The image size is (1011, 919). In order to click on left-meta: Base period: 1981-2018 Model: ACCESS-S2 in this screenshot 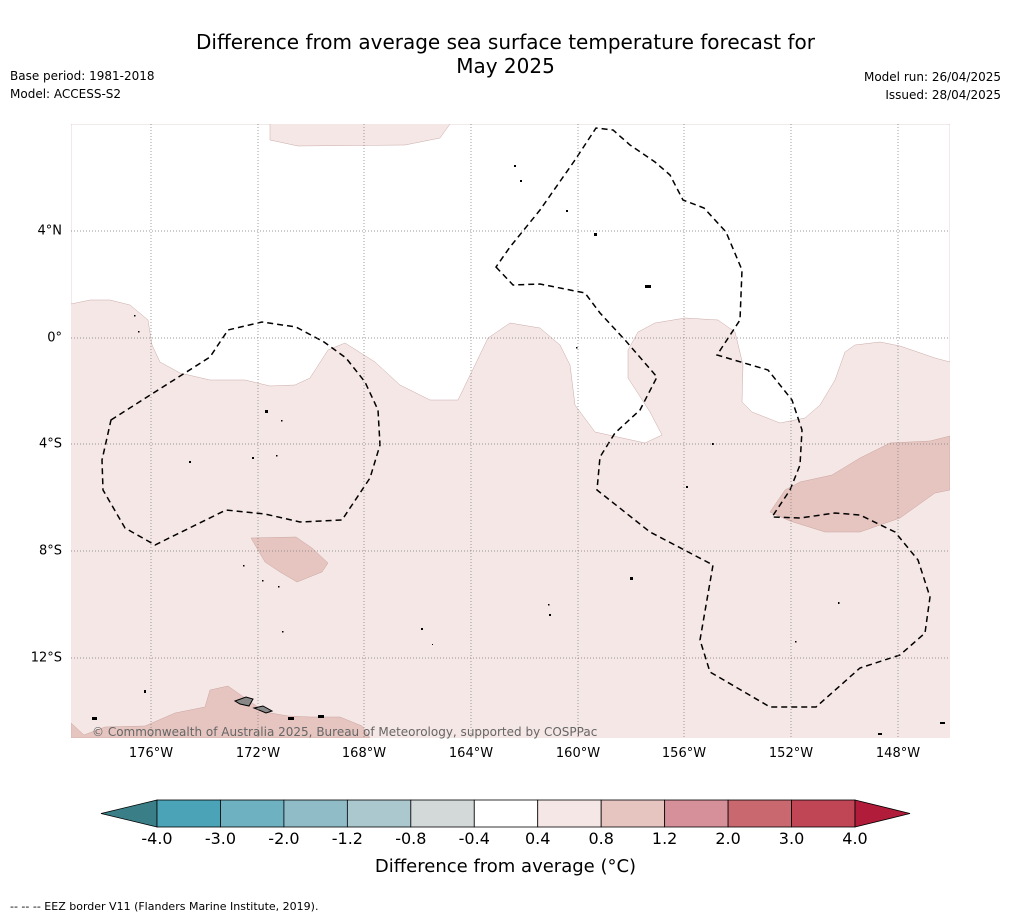, I will do `click(82, 85)`.